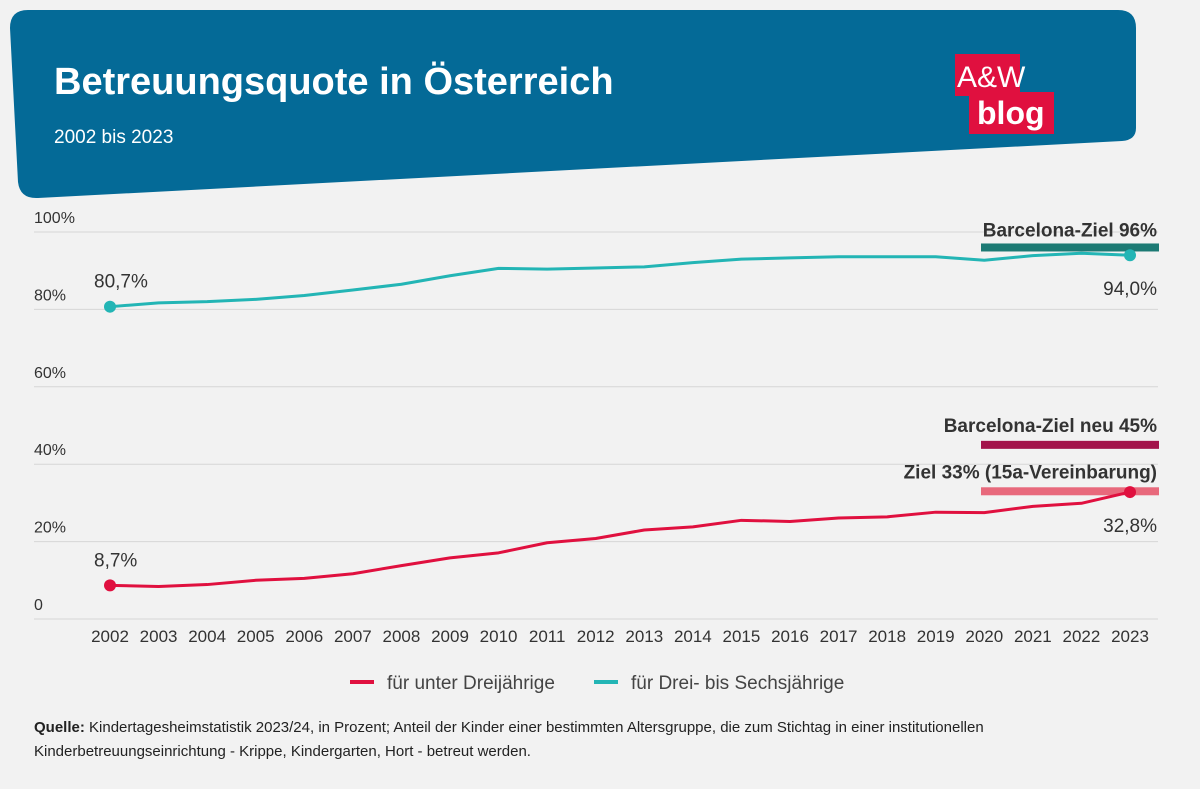 Image resolution: width=1200 pixels, height=789 pixels. Describe the element at coordinates (839, 636) in the screenshot. I see `x-tick-label: 2017` at that location.